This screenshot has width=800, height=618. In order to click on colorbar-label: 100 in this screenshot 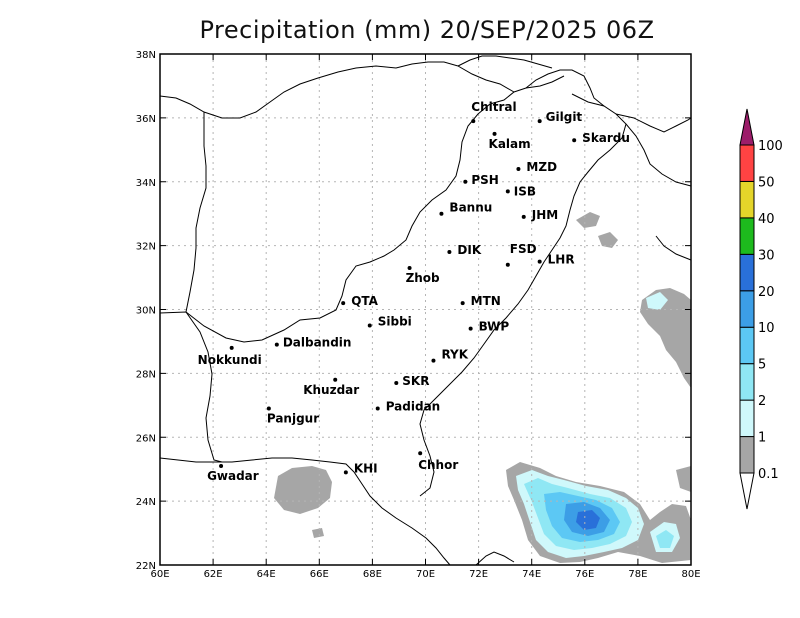, I will do `click(770, 146)`.